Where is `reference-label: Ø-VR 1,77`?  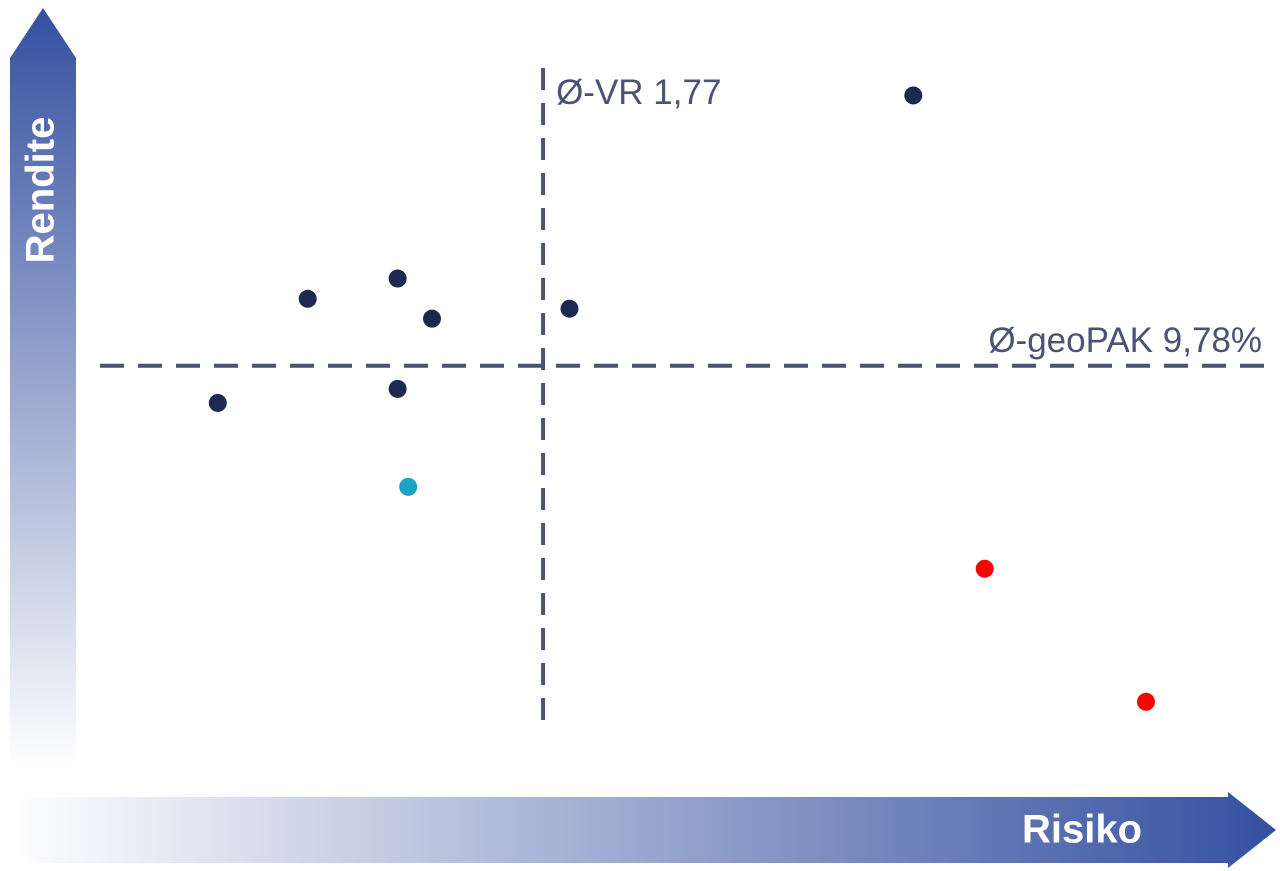 reference-label: Ø-VR 1,77 is located at coordinates (638, 92).